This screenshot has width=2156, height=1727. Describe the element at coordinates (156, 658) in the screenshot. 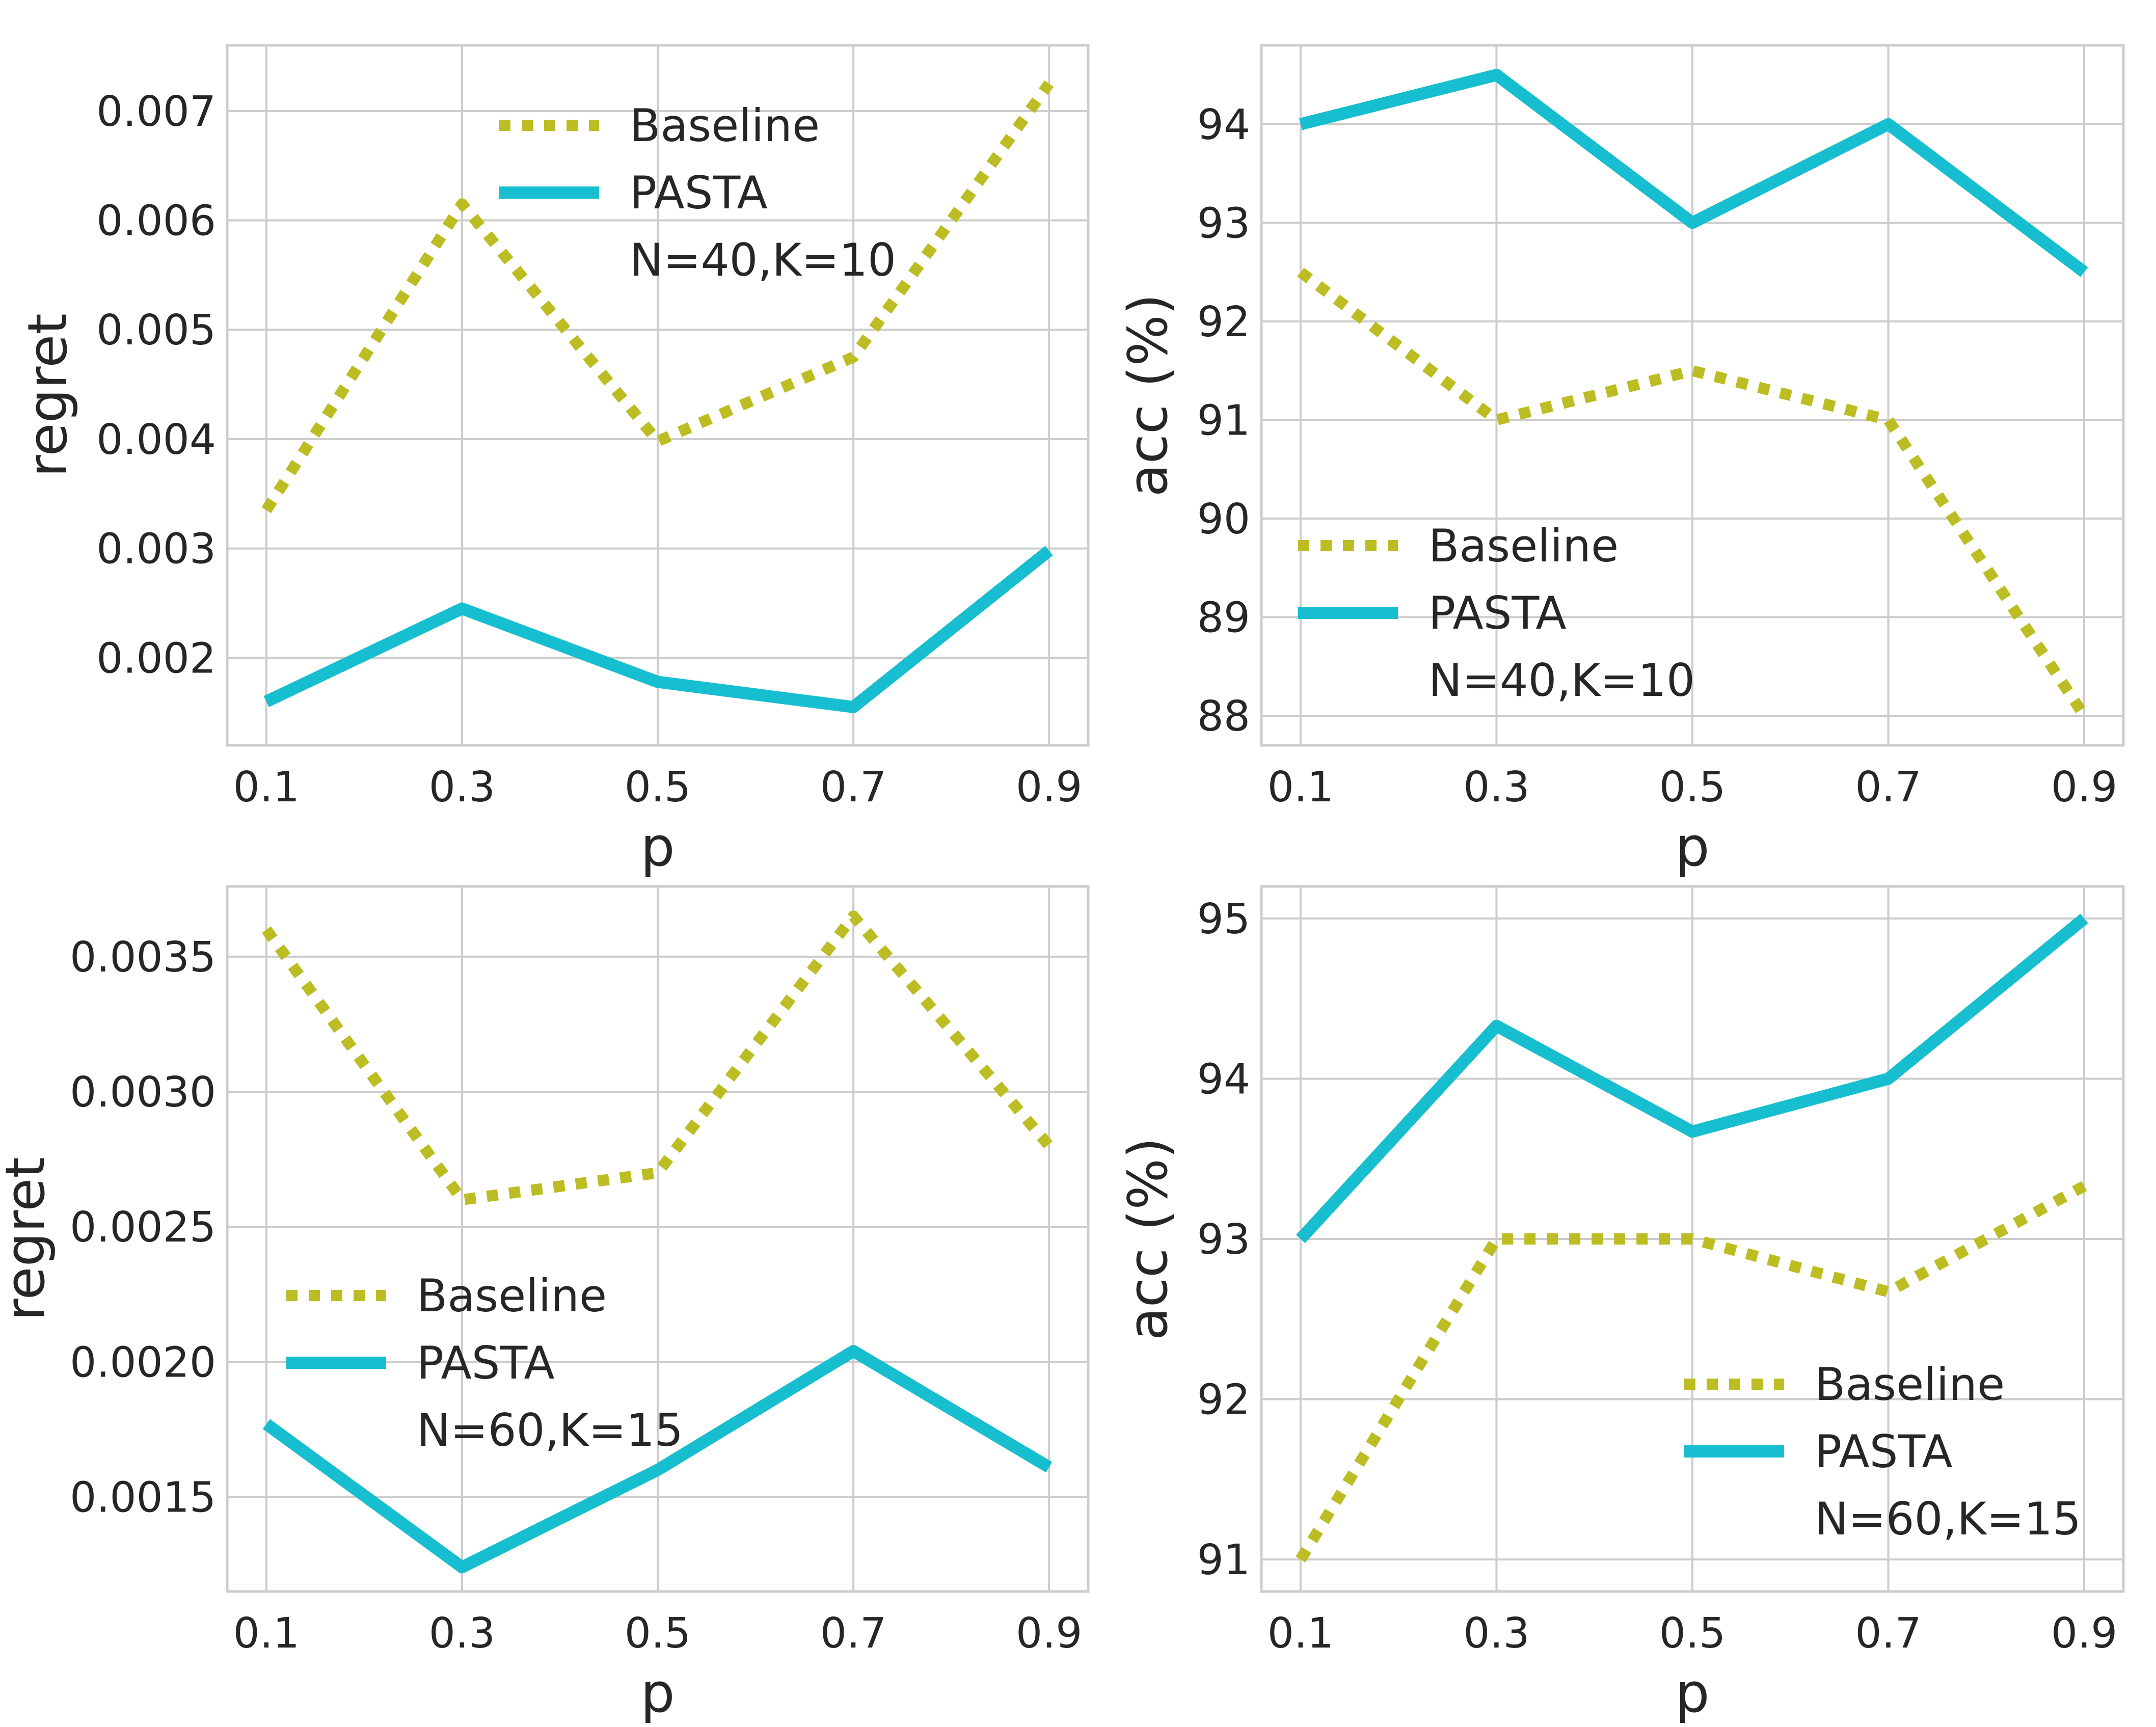

I see `y-tick-label: 0.002` at that location.